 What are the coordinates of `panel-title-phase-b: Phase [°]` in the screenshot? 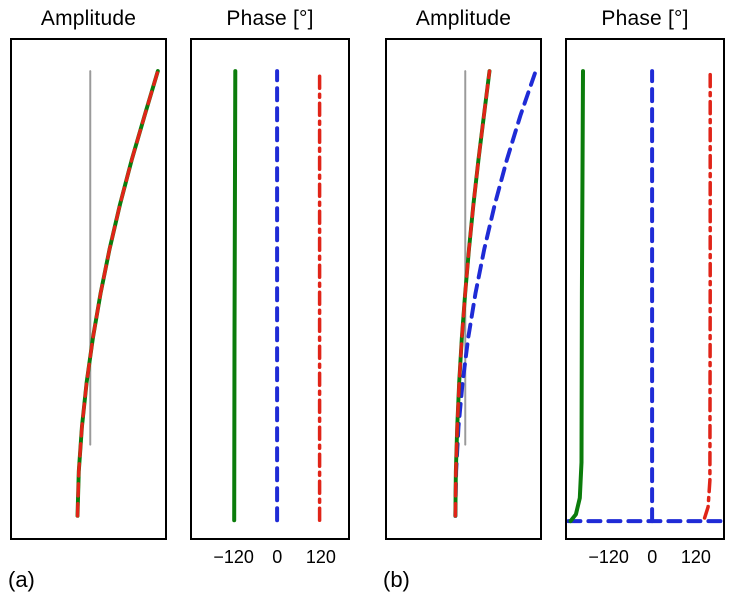 It's located at (645, 18).